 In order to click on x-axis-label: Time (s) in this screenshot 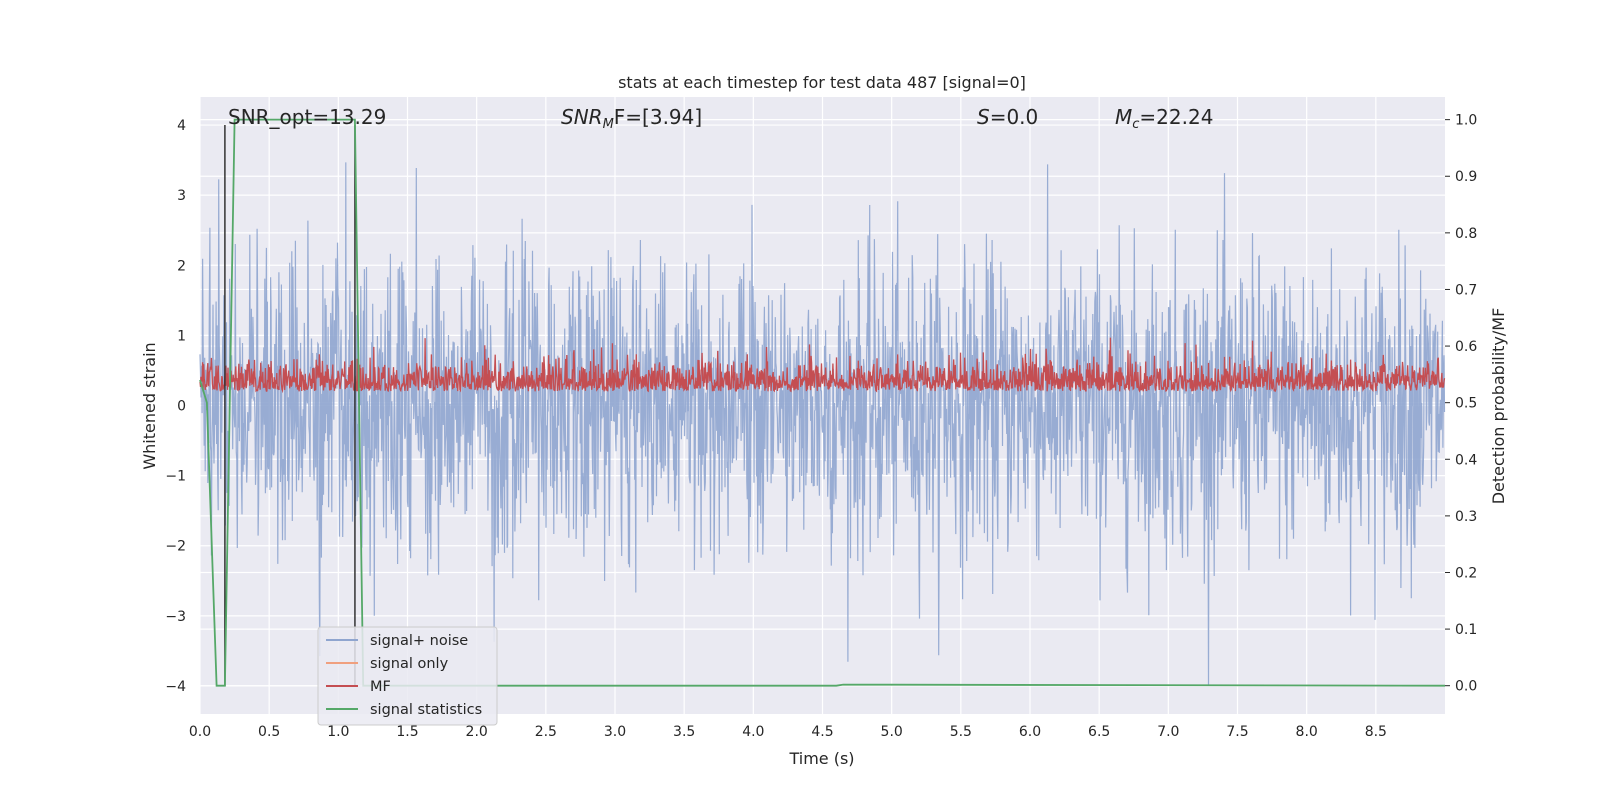, I will do `click(821, 758)`.